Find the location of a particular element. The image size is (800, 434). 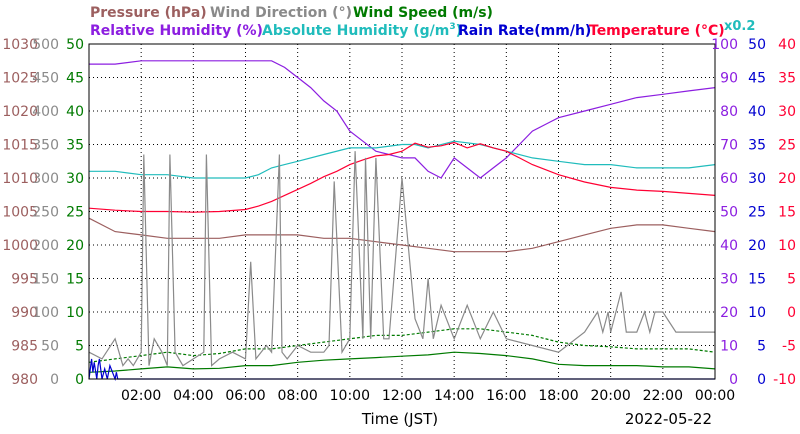

x-tick: 08:00 is located at coordinates (297, 396).